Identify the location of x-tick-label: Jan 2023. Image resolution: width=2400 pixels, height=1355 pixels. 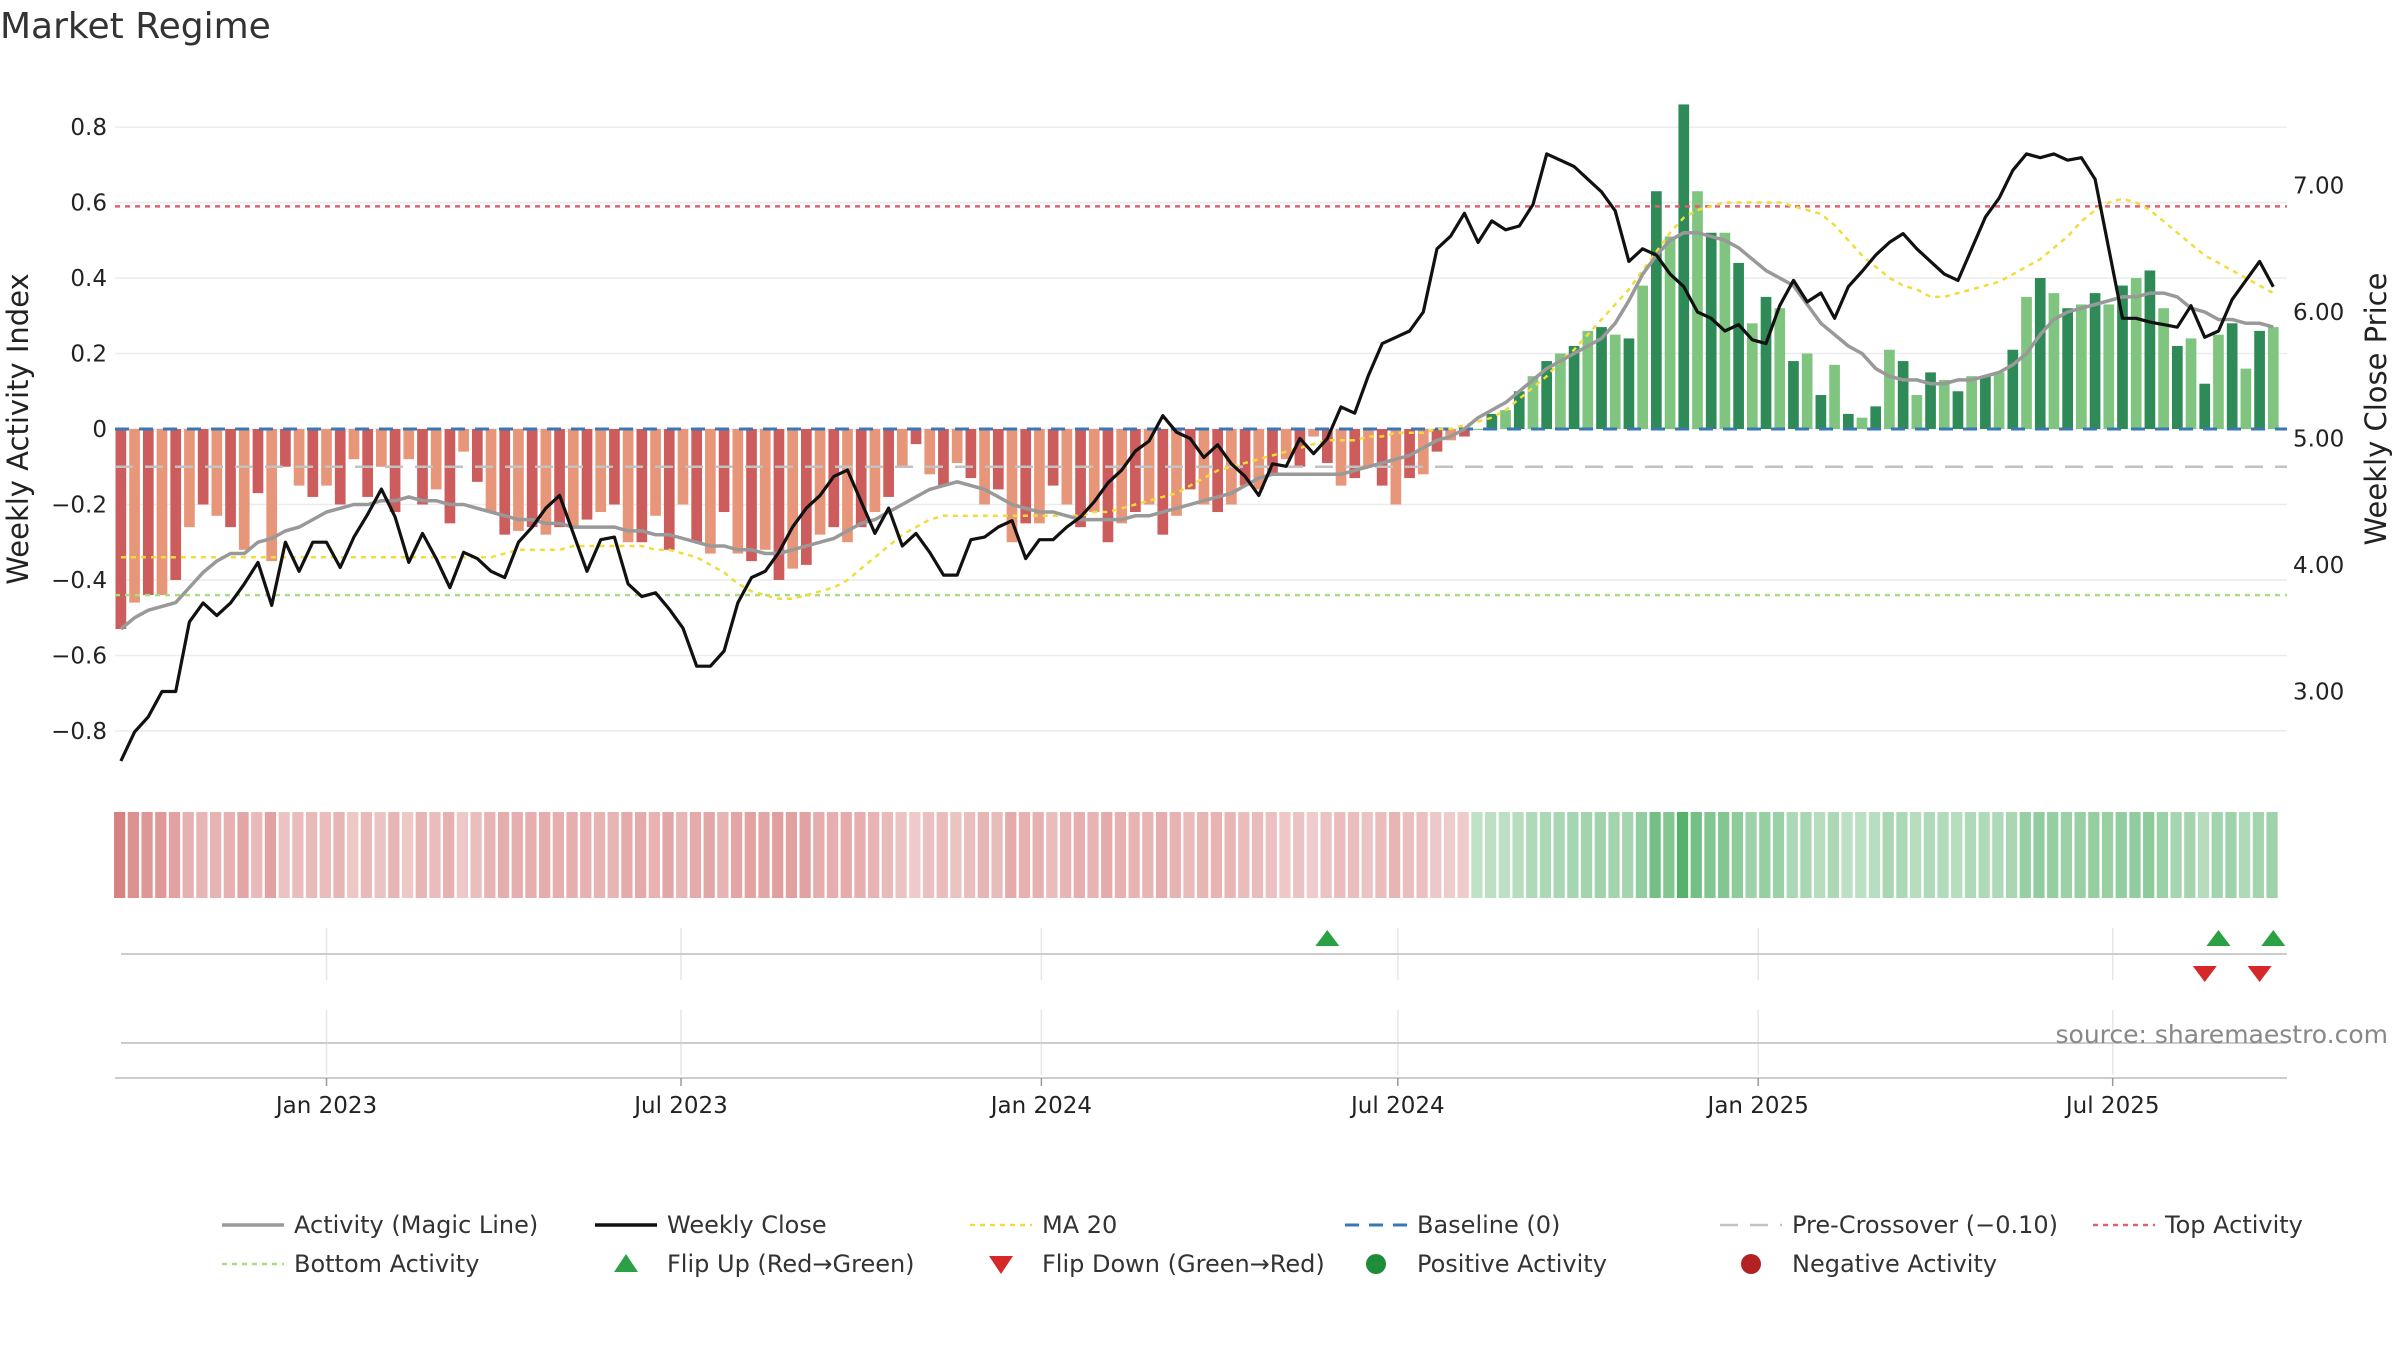
(325, 1106).